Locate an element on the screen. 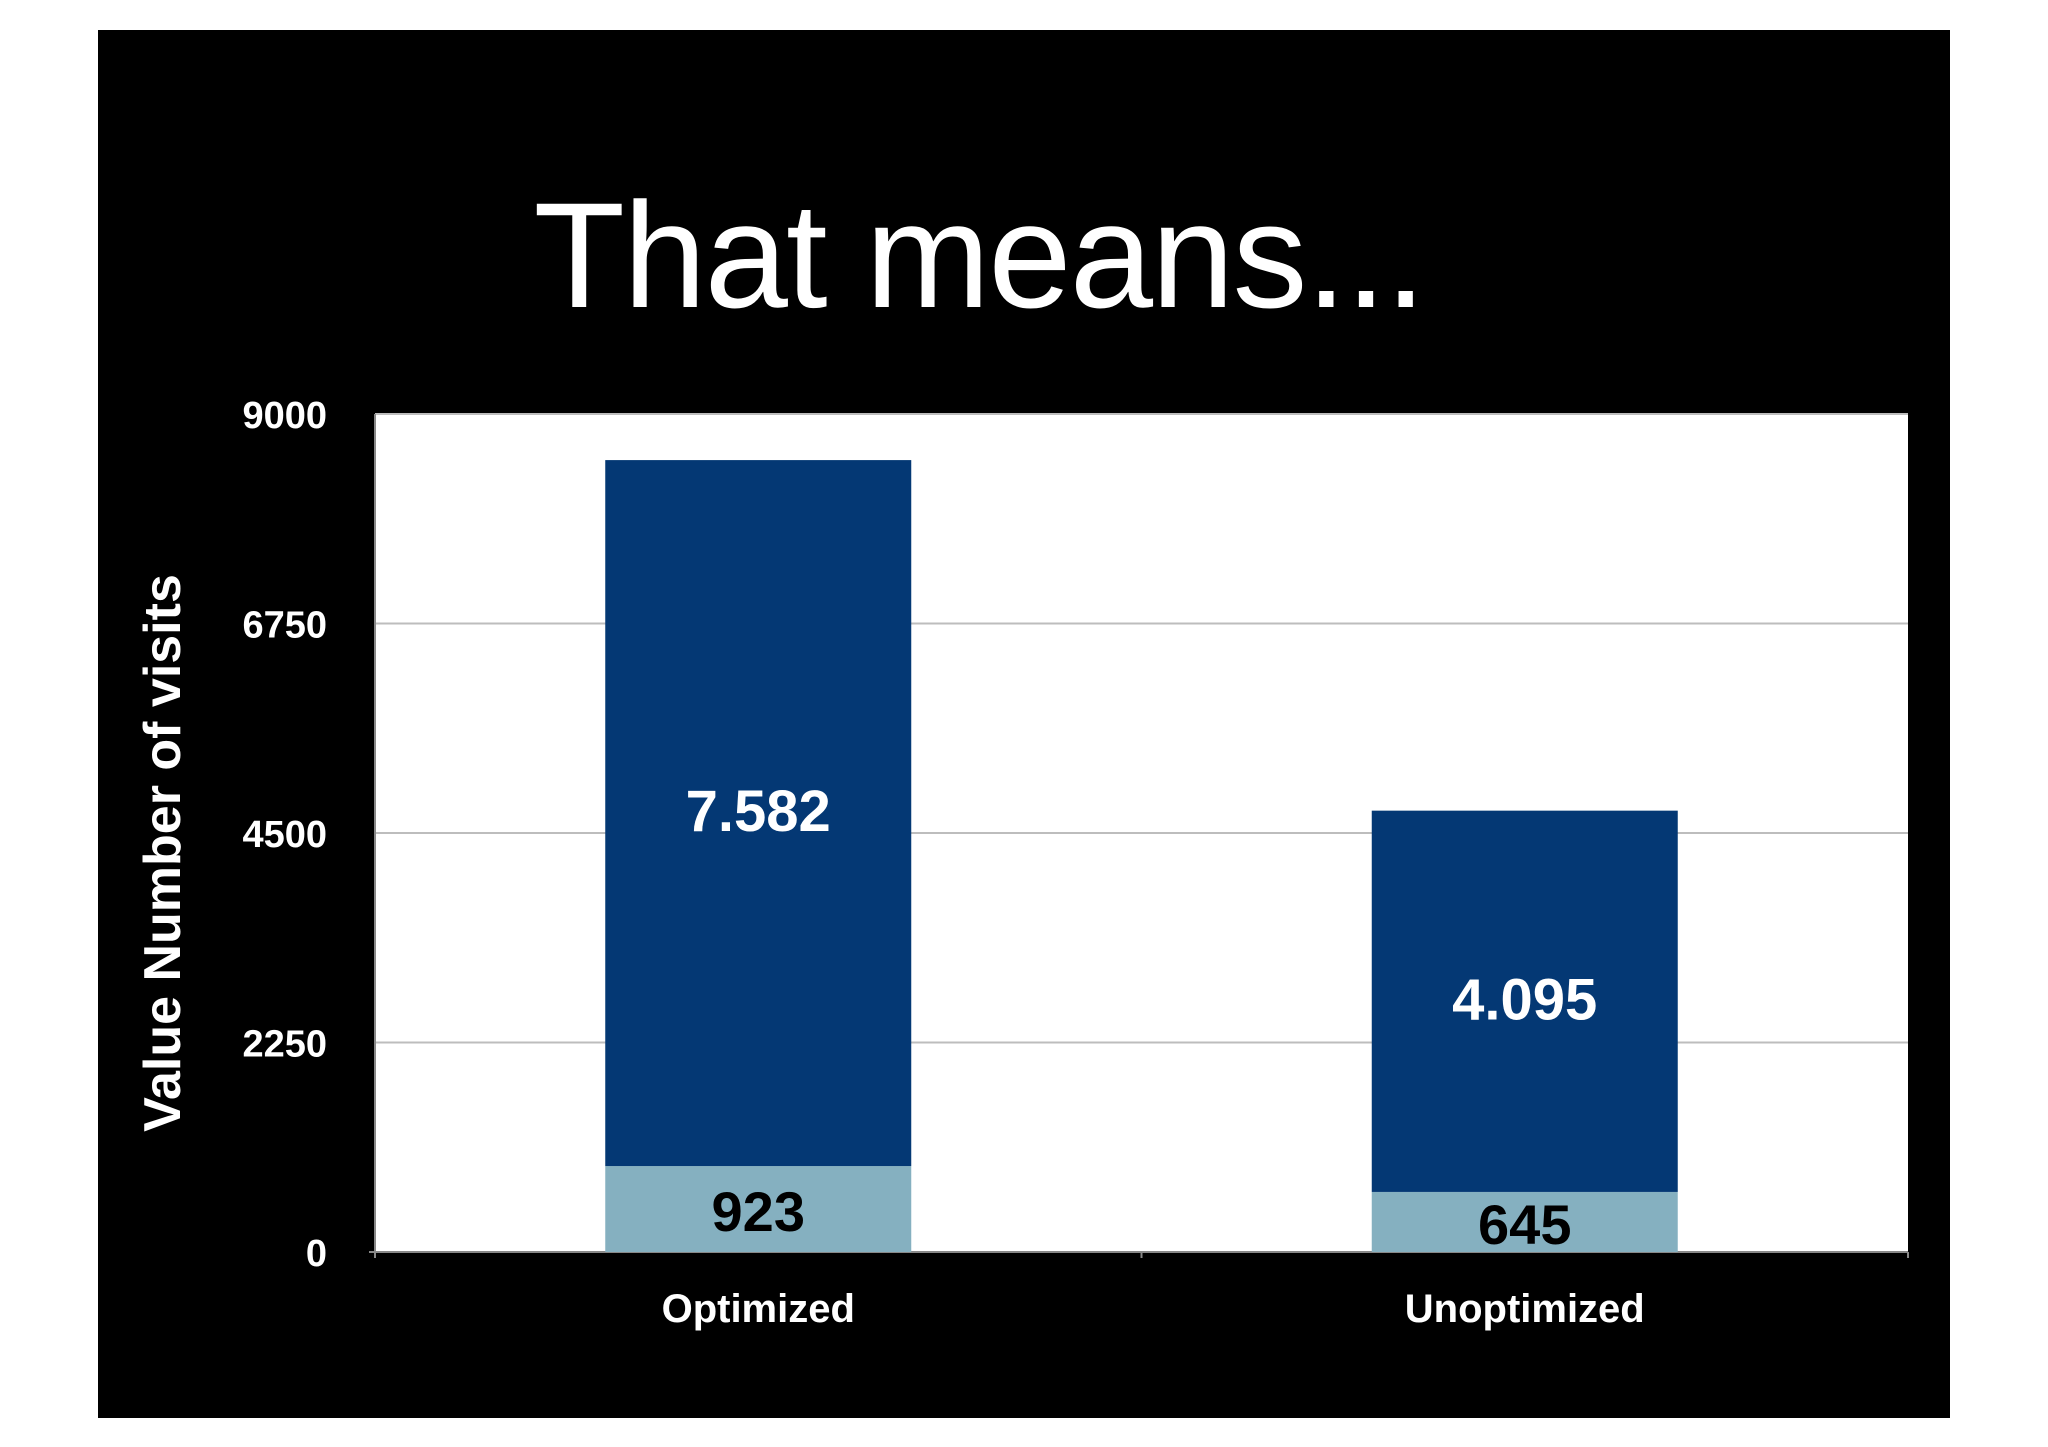  y-tick-label: 6750 is located at coordinates (284, 626).